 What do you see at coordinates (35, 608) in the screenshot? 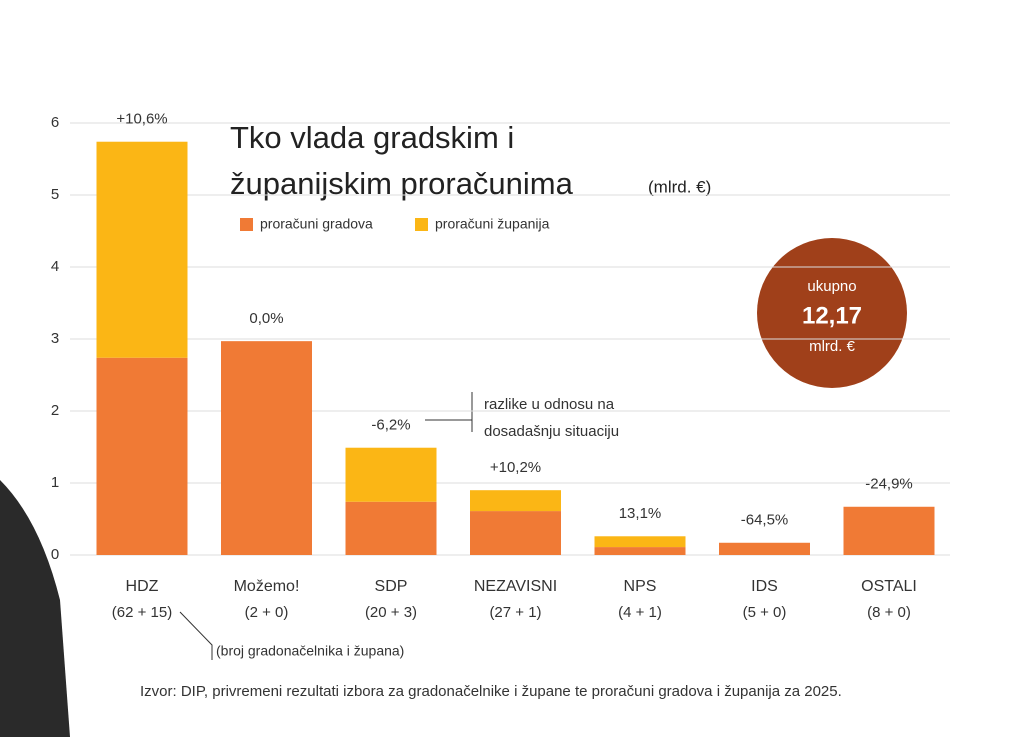
I see `background-figure` at bounding box center [35, 608].